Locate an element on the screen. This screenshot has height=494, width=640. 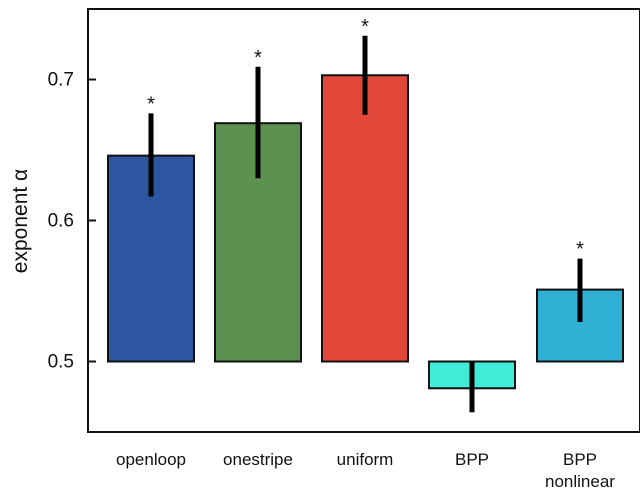
significance-star-2: * is located at coordinates (365, 27).